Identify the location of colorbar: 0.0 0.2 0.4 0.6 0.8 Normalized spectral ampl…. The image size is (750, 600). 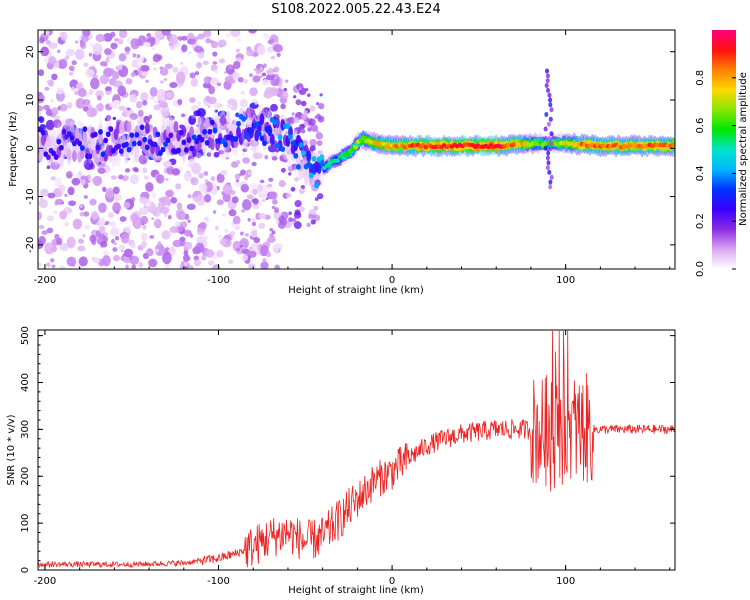
(722, 153).